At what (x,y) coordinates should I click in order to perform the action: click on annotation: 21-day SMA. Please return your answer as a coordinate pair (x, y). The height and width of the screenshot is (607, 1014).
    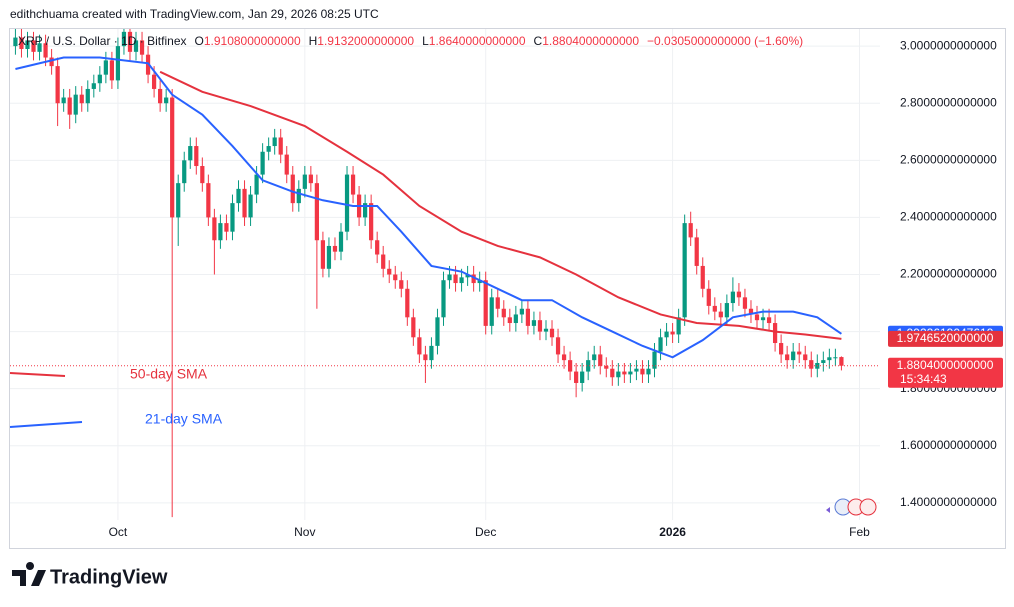
    Looking at the image, I should click on (184, 419).